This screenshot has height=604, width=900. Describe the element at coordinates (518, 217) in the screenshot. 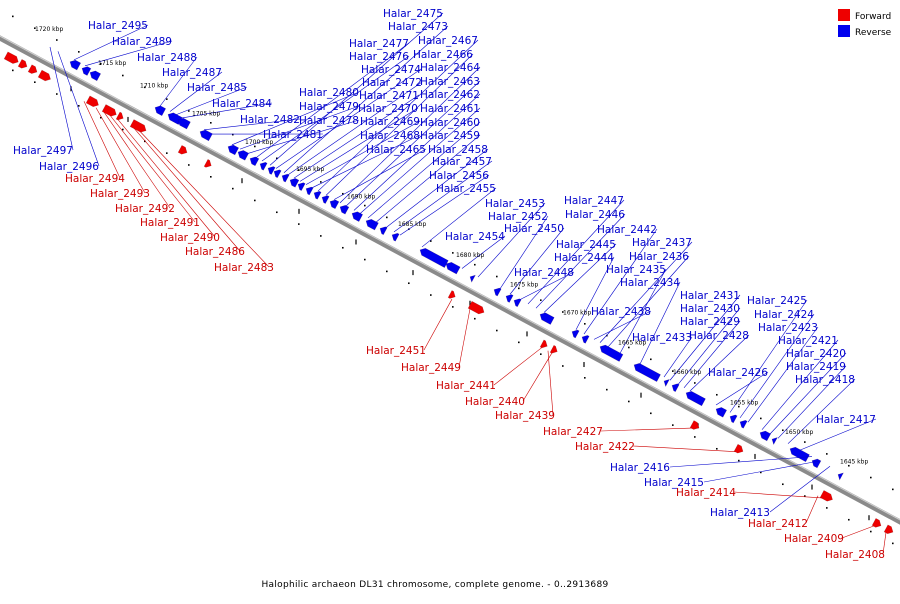

I see `reverse-gene-label: Halar_2452` at that location.